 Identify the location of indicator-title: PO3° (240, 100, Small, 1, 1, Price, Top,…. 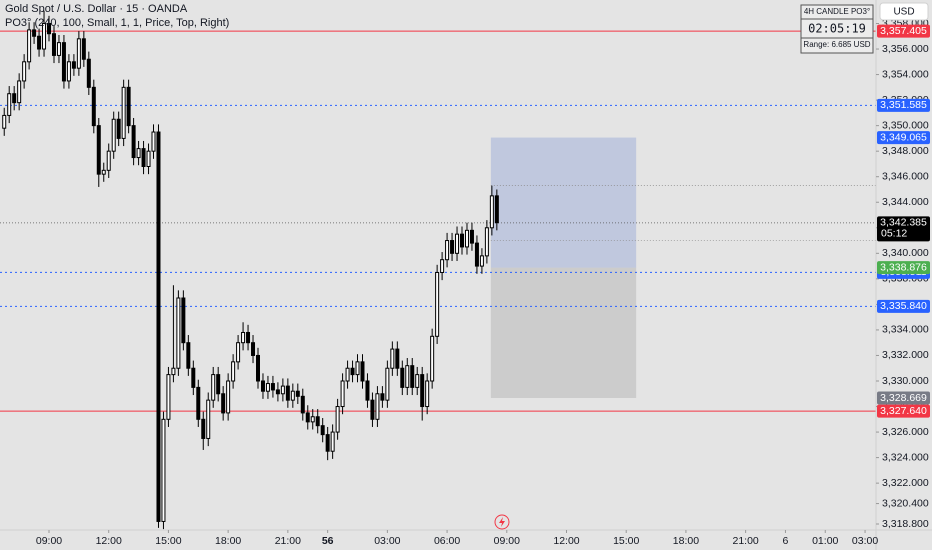
(117, 23).